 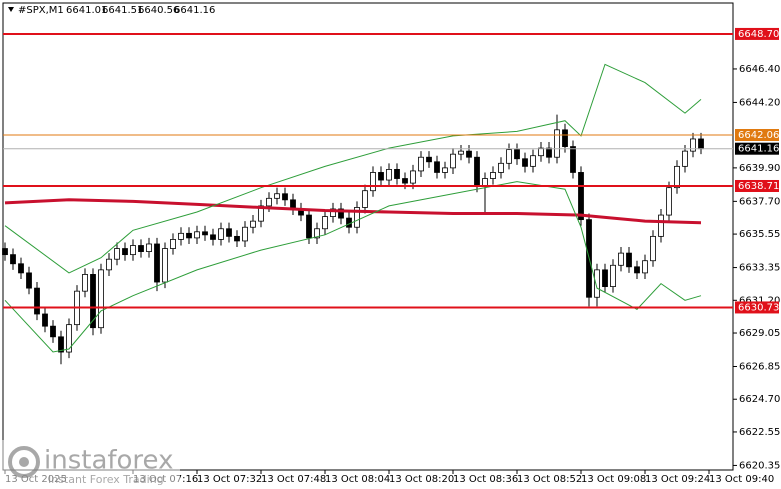 I want to click on x-tick-label: 13 Oct 08:52, so click(x=549, y=479).